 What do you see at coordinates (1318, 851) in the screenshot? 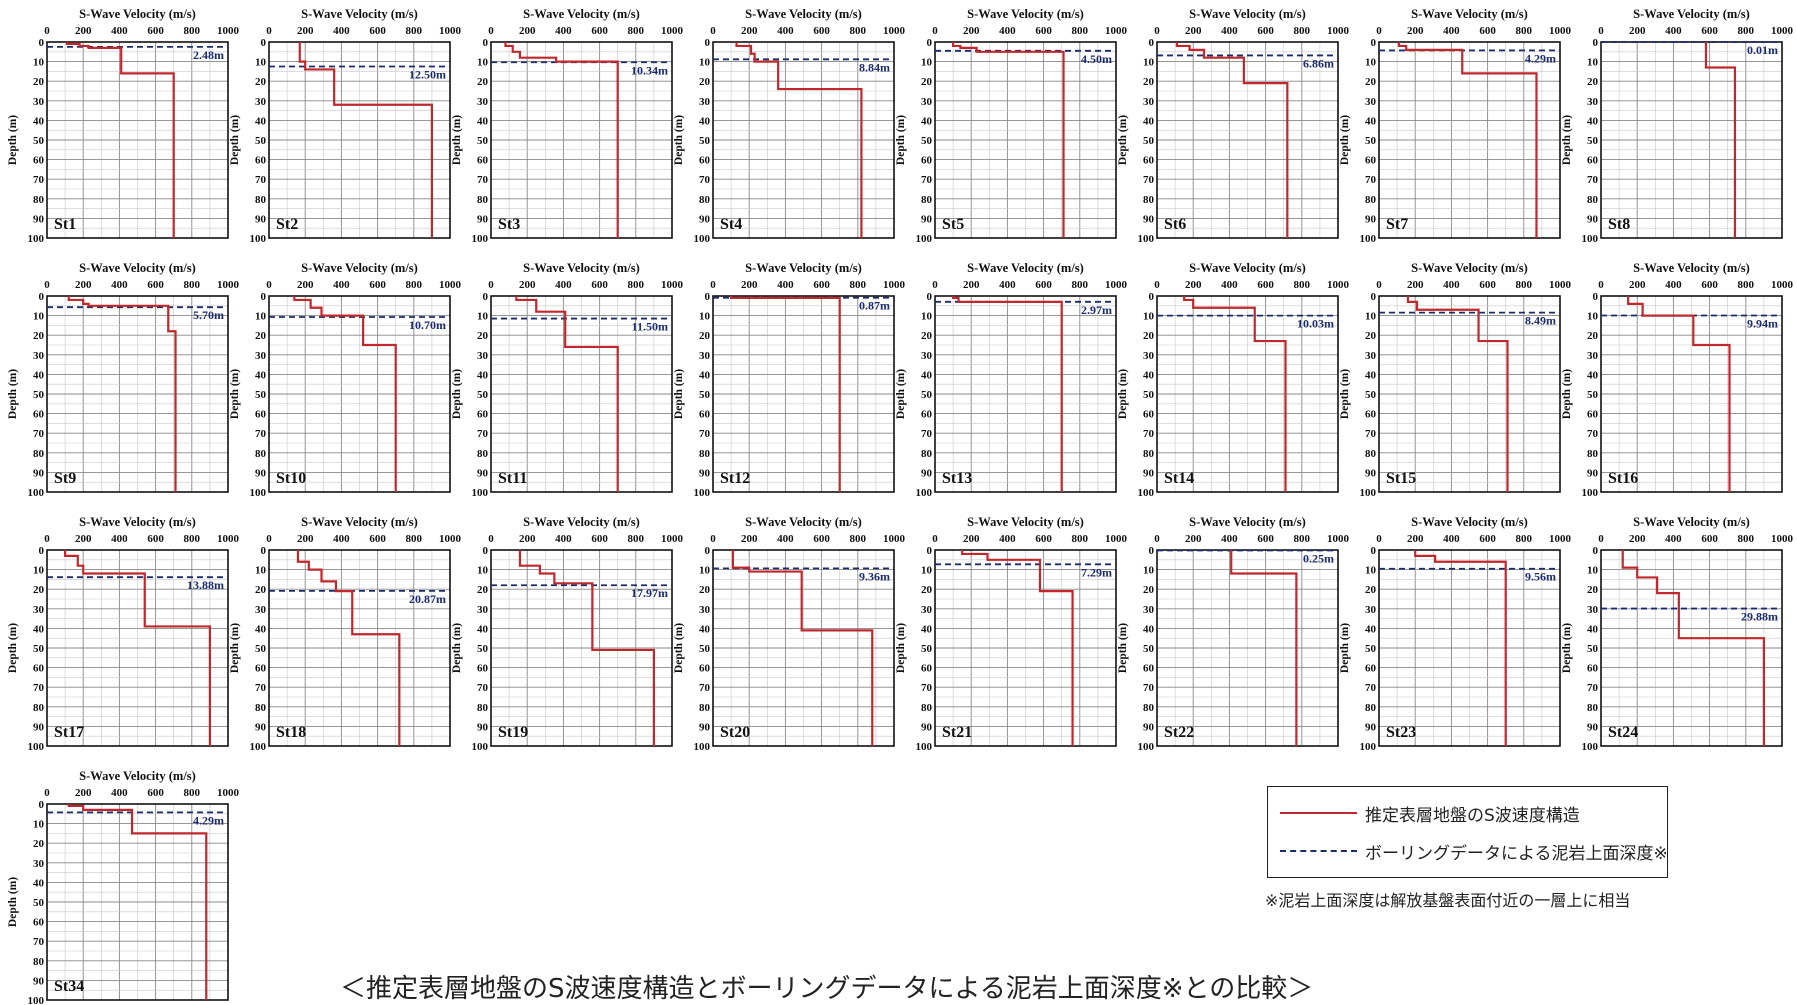
I see `legend-swatch-mudstone` at bounding box center [1318, 851].